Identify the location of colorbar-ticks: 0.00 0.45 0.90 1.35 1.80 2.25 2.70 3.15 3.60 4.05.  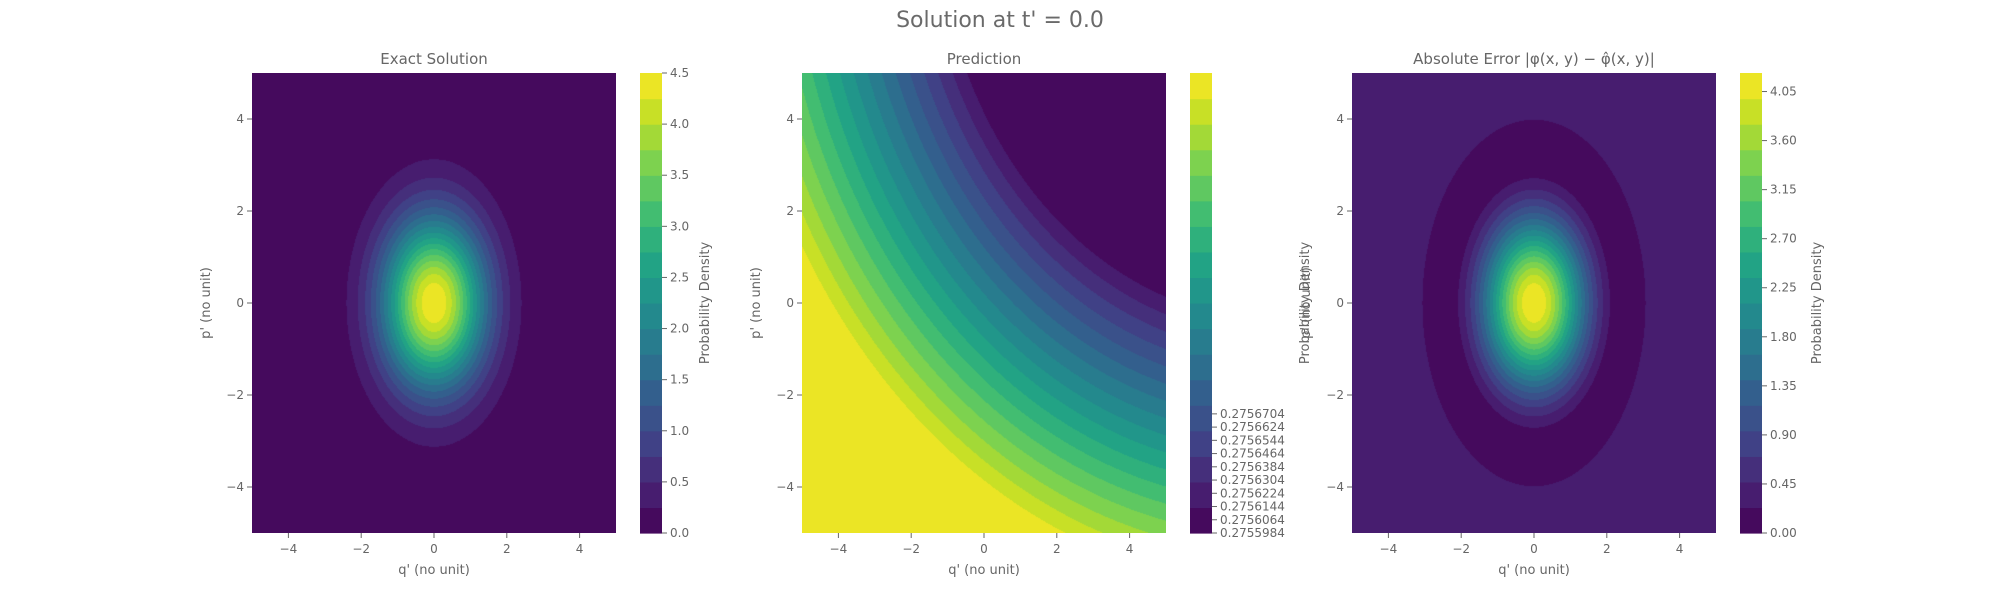
(1779, 312).